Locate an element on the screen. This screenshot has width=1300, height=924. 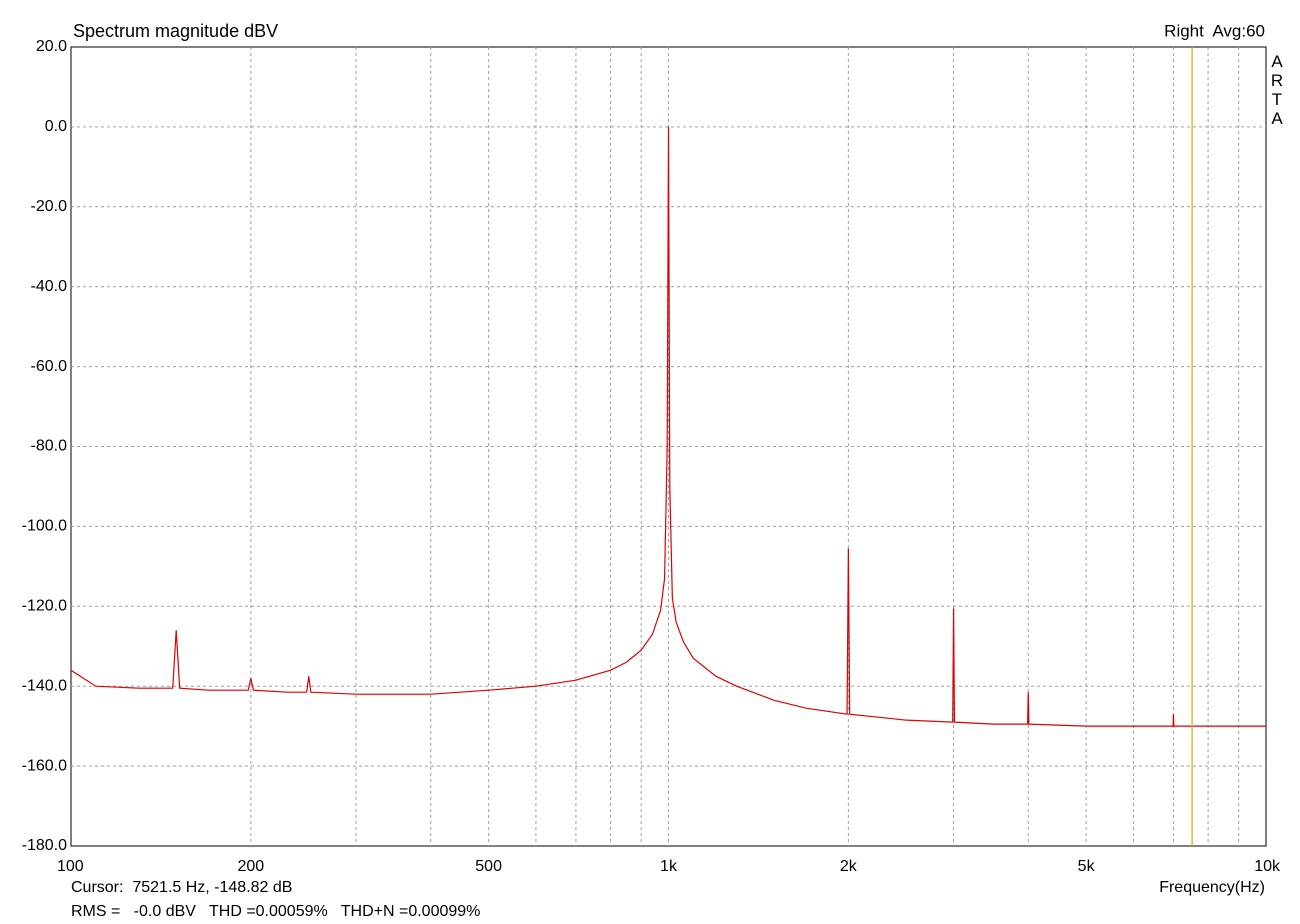
chart-title: Spectrum magnitude dBV is located at coordinates (175, 31).